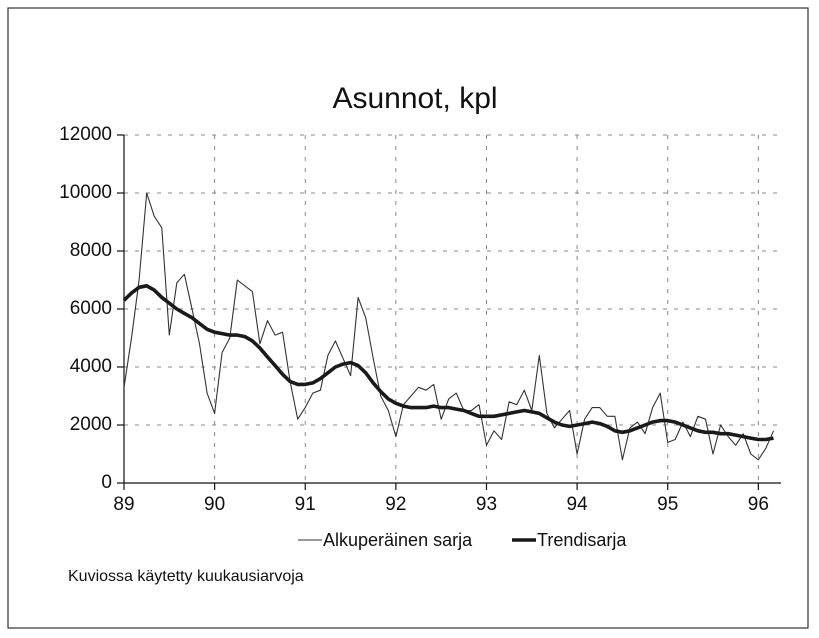  Describe the element at coordinates (85, 192) in the screenshot. I see `y-tick-label: 10000` at that location.